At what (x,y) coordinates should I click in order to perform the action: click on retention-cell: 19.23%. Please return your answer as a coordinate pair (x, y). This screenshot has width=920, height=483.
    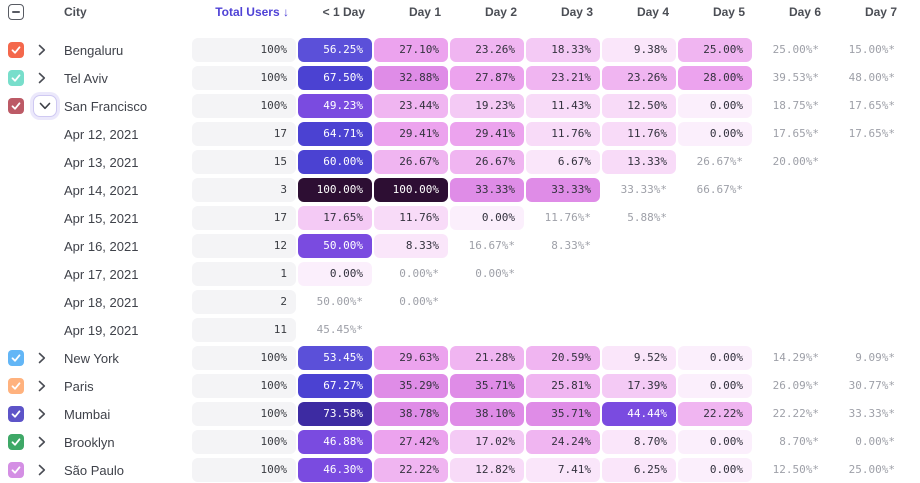
    Looking at the image, I should click on (487, 106).